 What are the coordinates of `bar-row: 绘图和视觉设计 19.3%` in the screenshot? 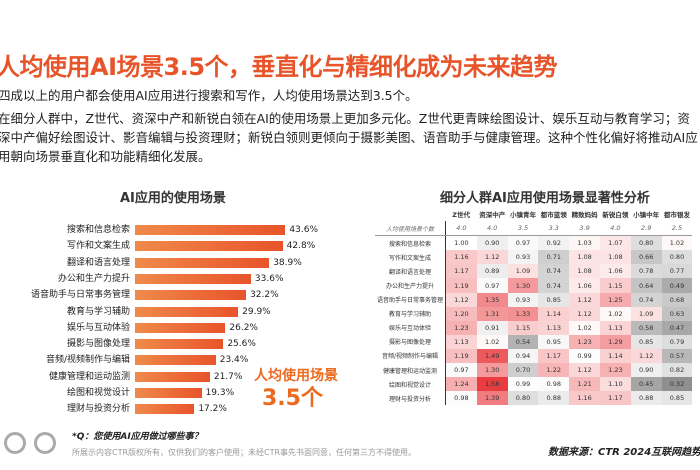 It's located at (170, 393).